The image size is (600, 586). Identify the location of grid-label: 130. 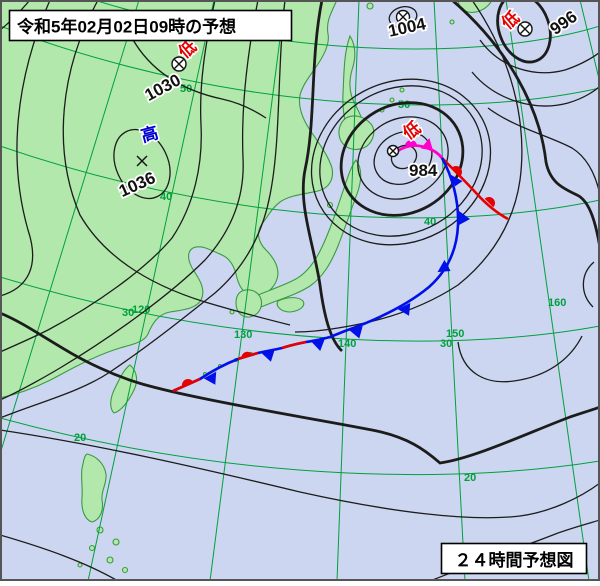
(243, 335).